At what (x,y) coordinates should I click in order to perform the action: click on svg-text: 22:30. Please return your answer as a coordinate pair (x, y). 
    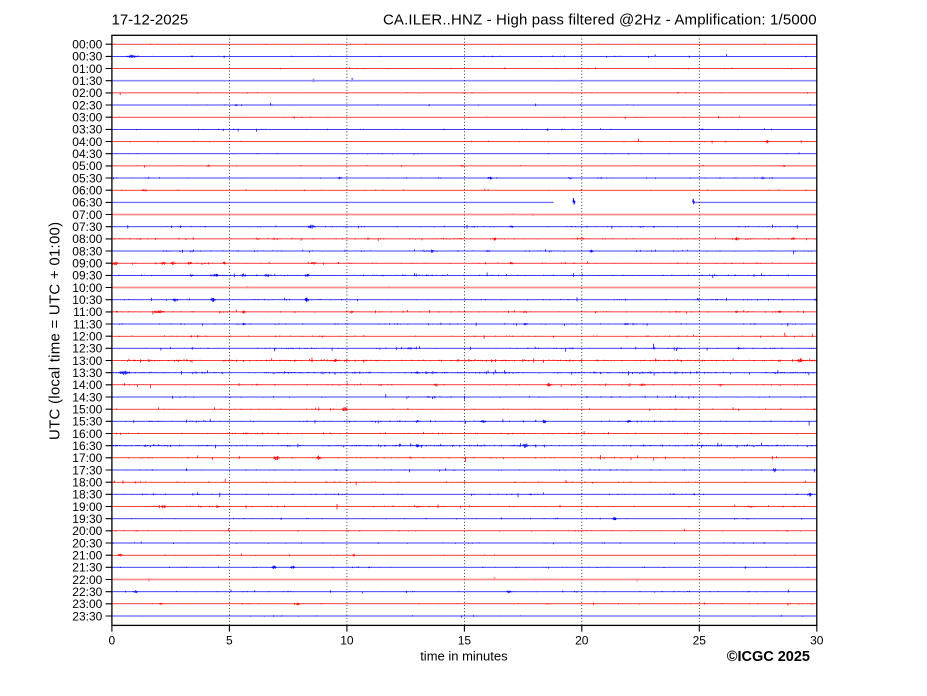
    Looking at the image, I should click on (87, 592).